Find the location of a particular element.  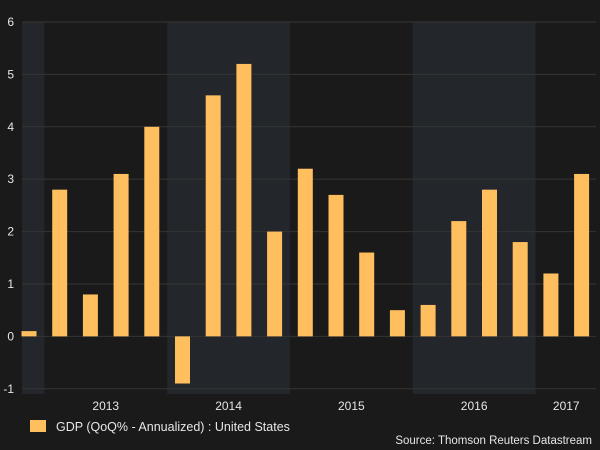

bar-2016-Q2 is located at coordinates (459, 279).